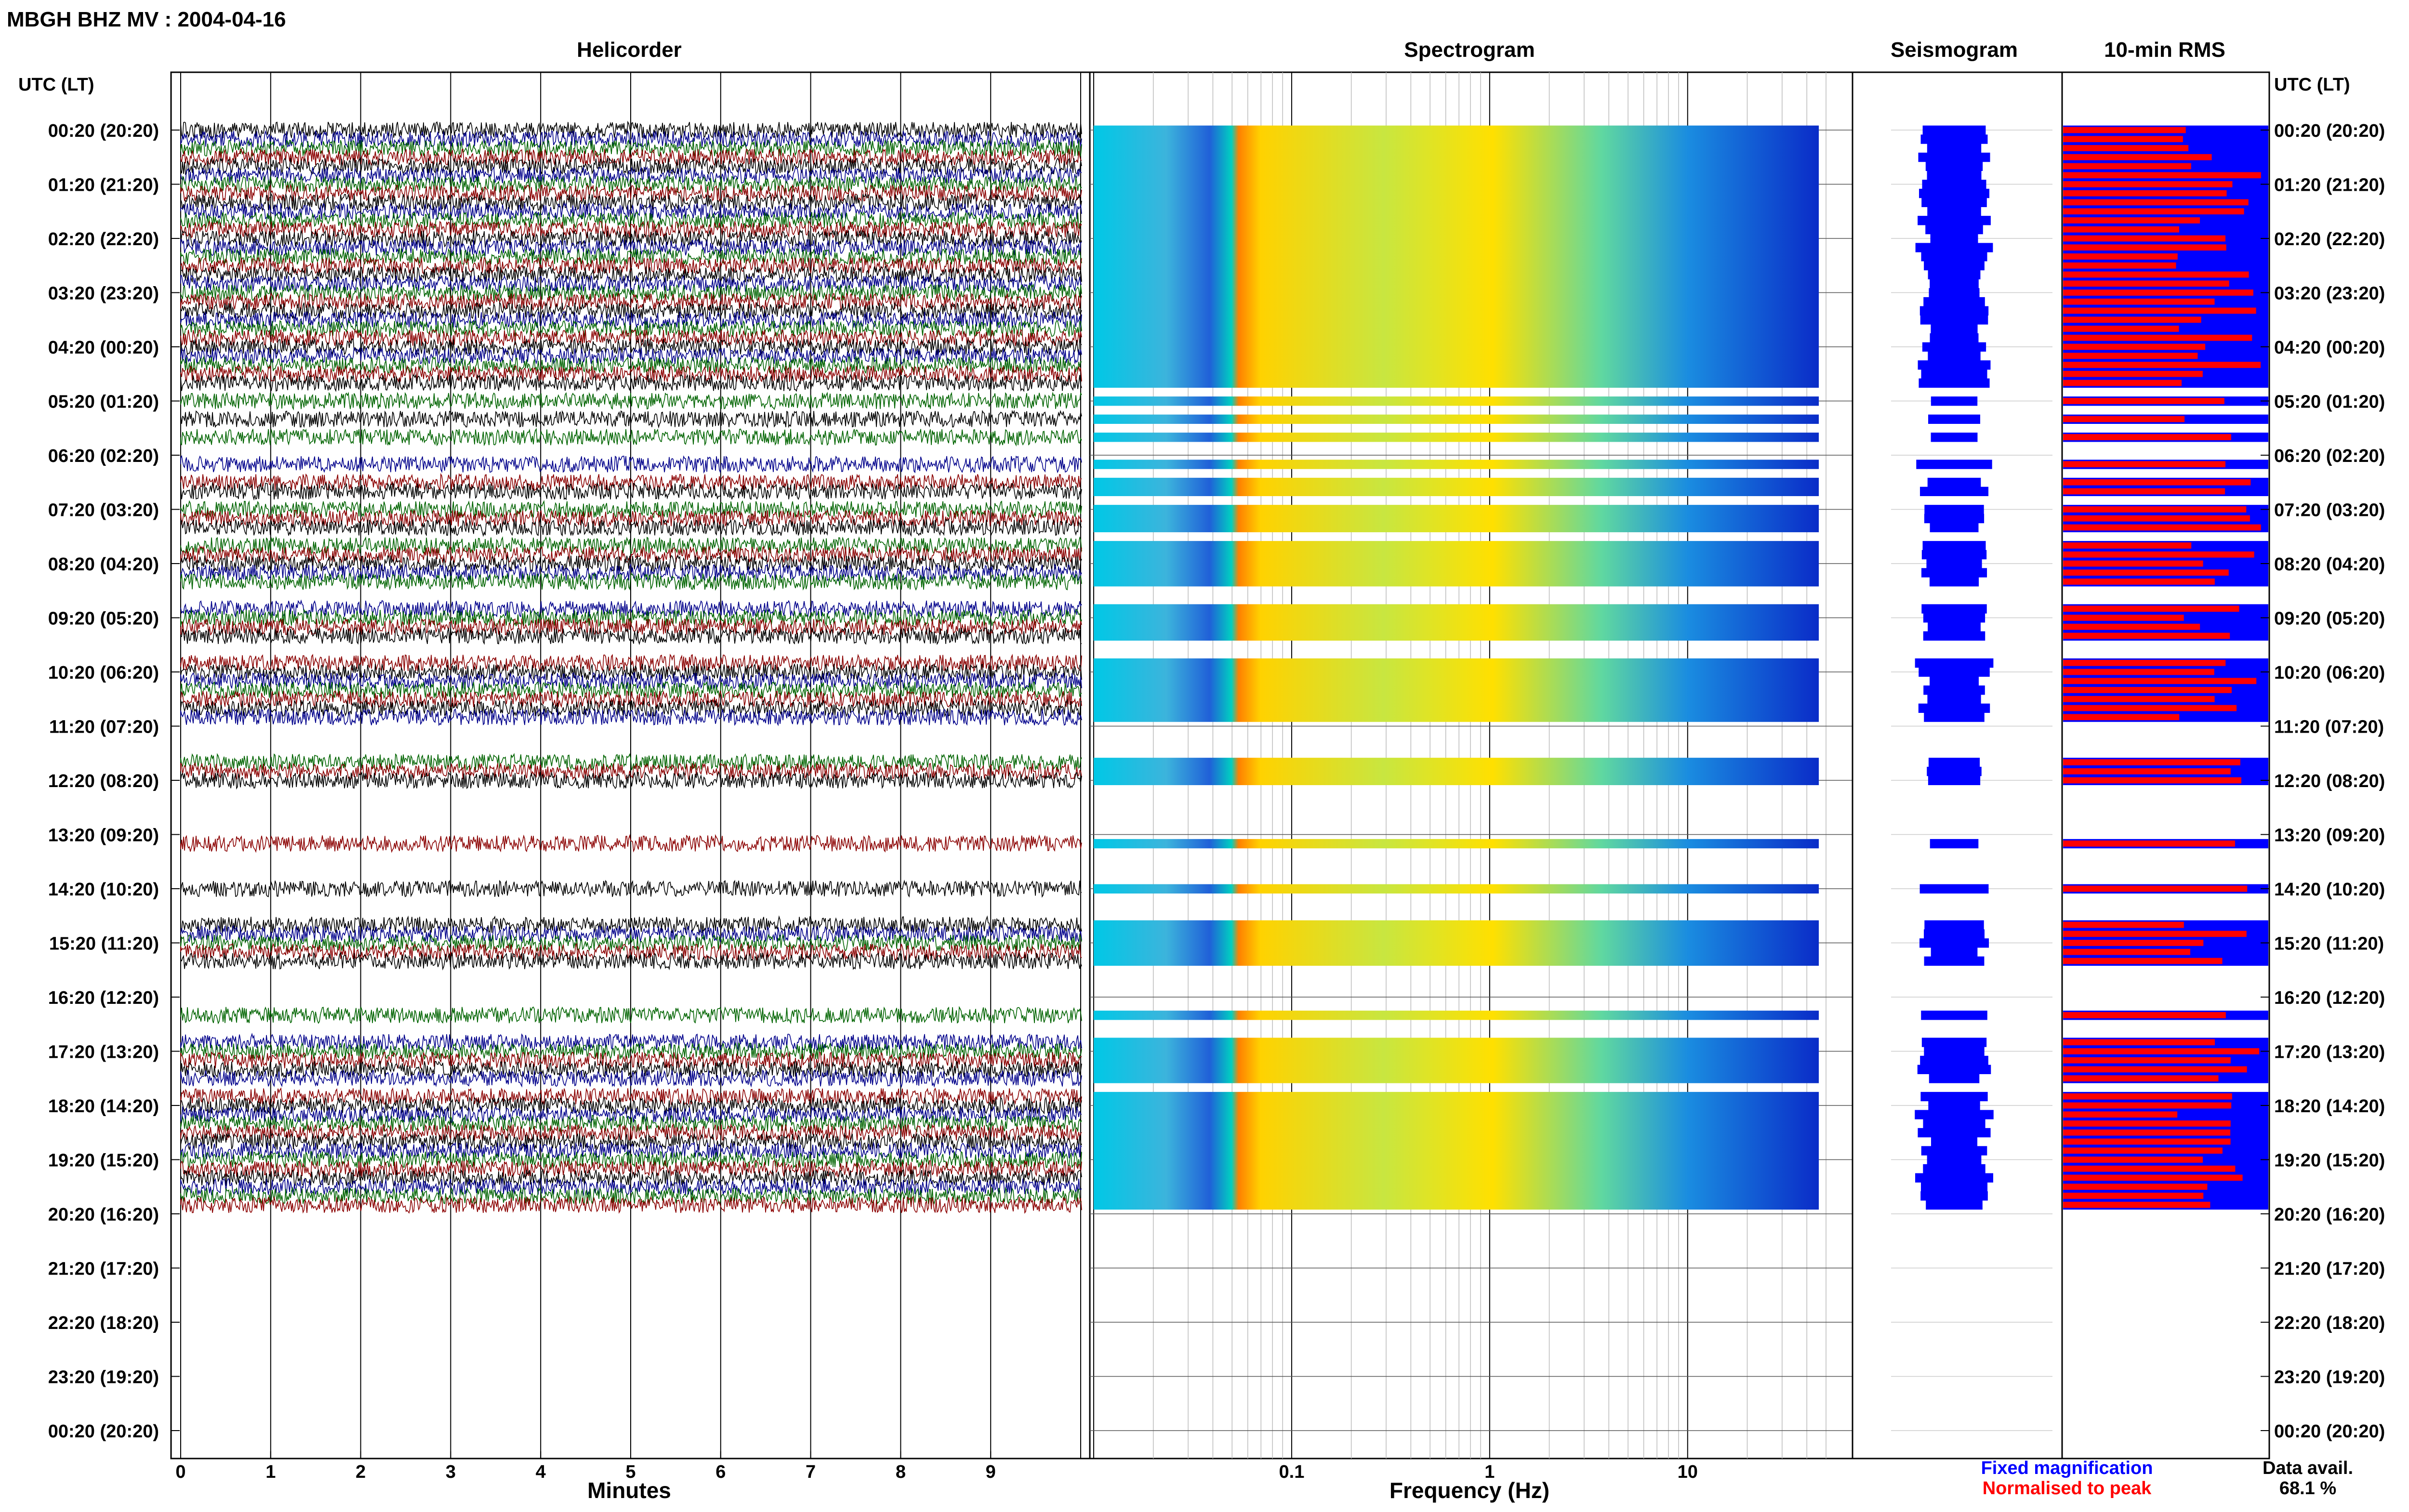 This screenshot has height=1512, width=2409. What do you see at coordinates (103, 1215) in the screenshot?
I see `row-label-left: 20:20 (16:20)` at bounding box center [103, 1215].